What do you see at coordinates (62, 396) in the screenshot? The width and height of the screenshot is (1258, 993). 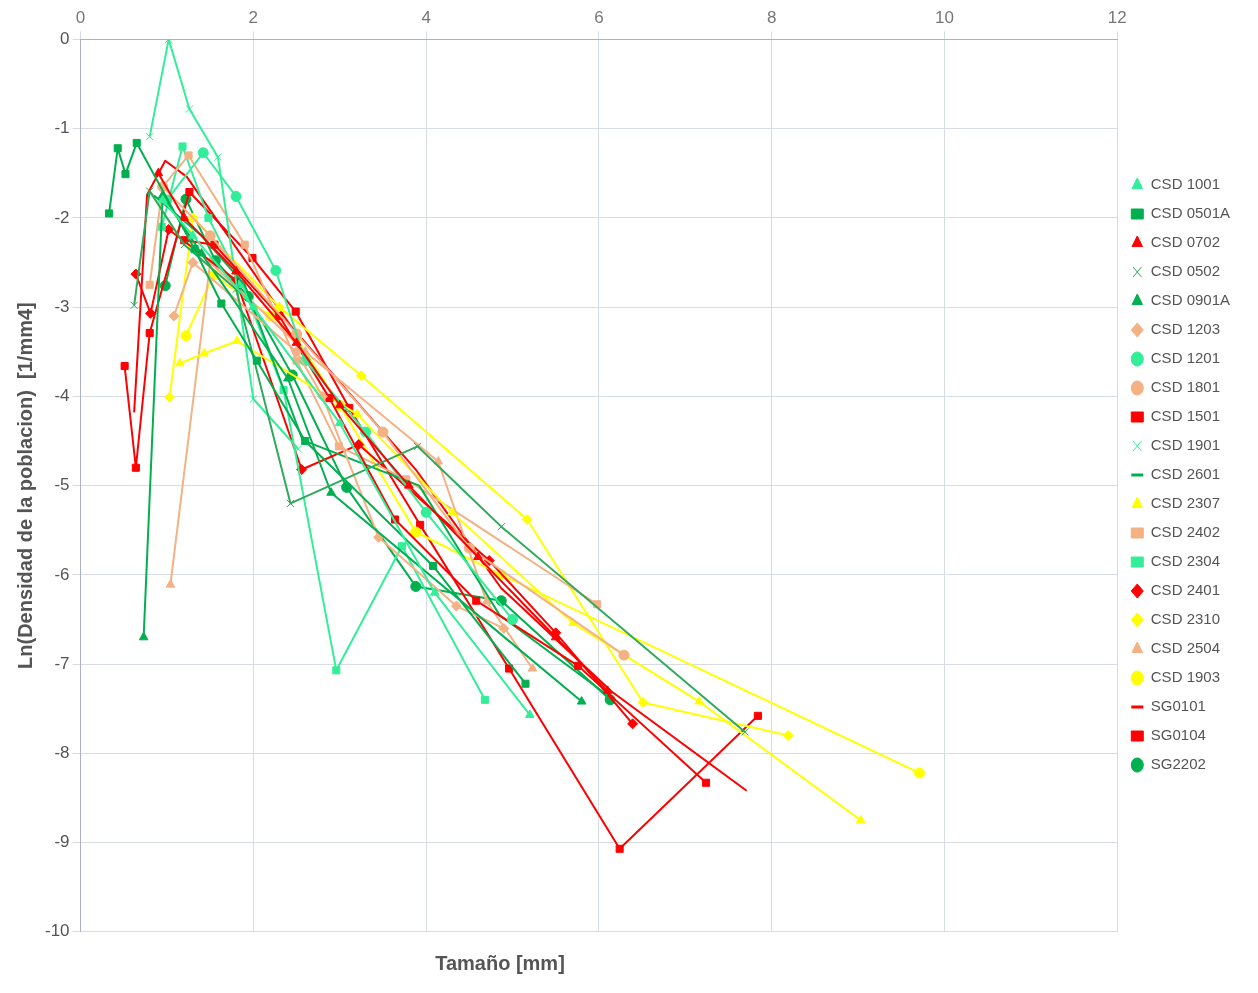 I see `y-tick-label: -4` at bounding box center [62, 396].